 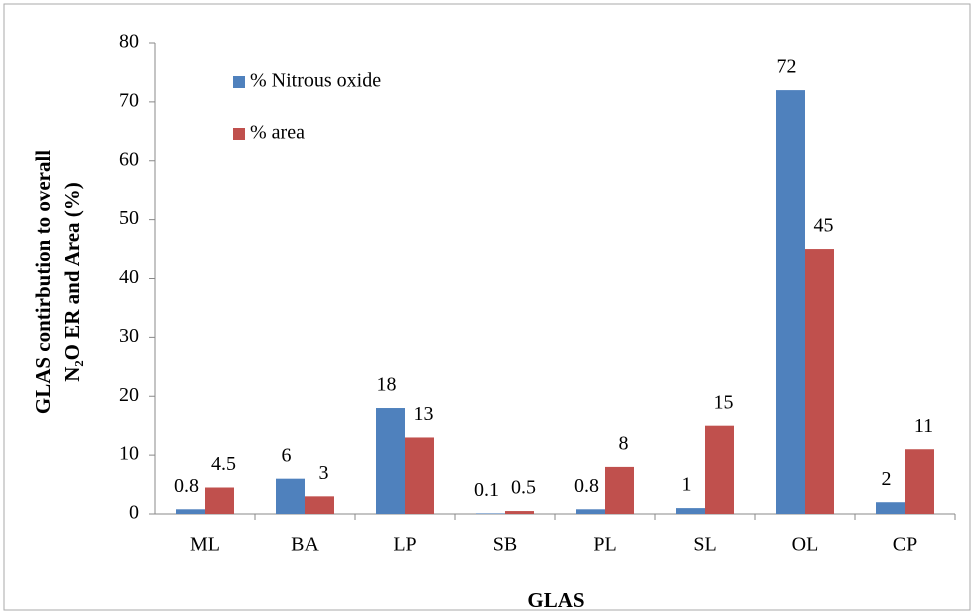 I want to click on x-tick-label: ML, so click(x=205, y=545).